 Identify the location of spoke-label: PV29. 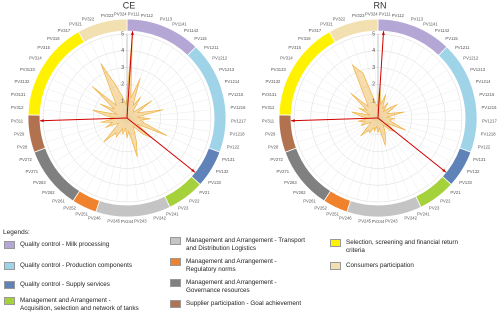
(270, 134).